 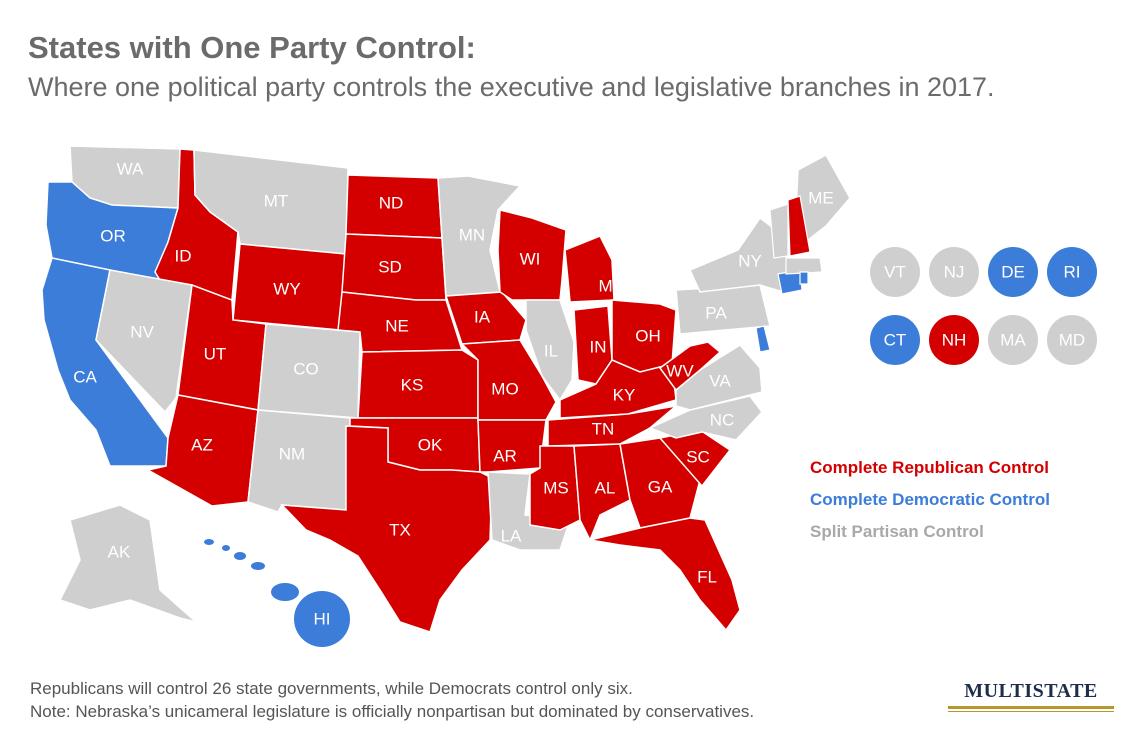 What do you see at coordinates (821, 197) in the screenshot?
I see `state-label-me: ME` at bounding box center [821, 197].